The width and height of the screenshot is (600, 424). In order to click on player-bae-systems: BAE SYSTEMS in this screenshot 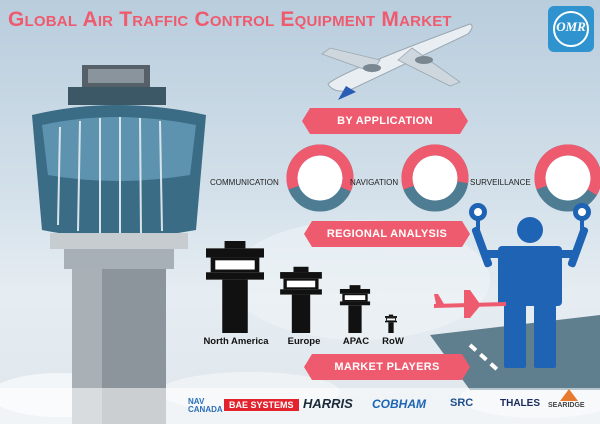, I will do `click(261, 405)`.